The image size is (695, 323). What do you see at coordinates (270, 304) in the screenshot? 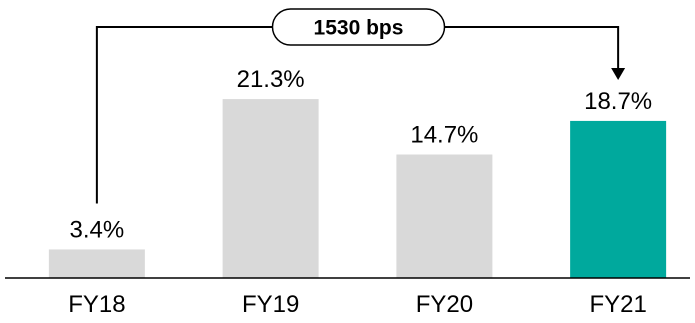
I see `category-label-fy19: FY19` at bounding box center [270, 304].